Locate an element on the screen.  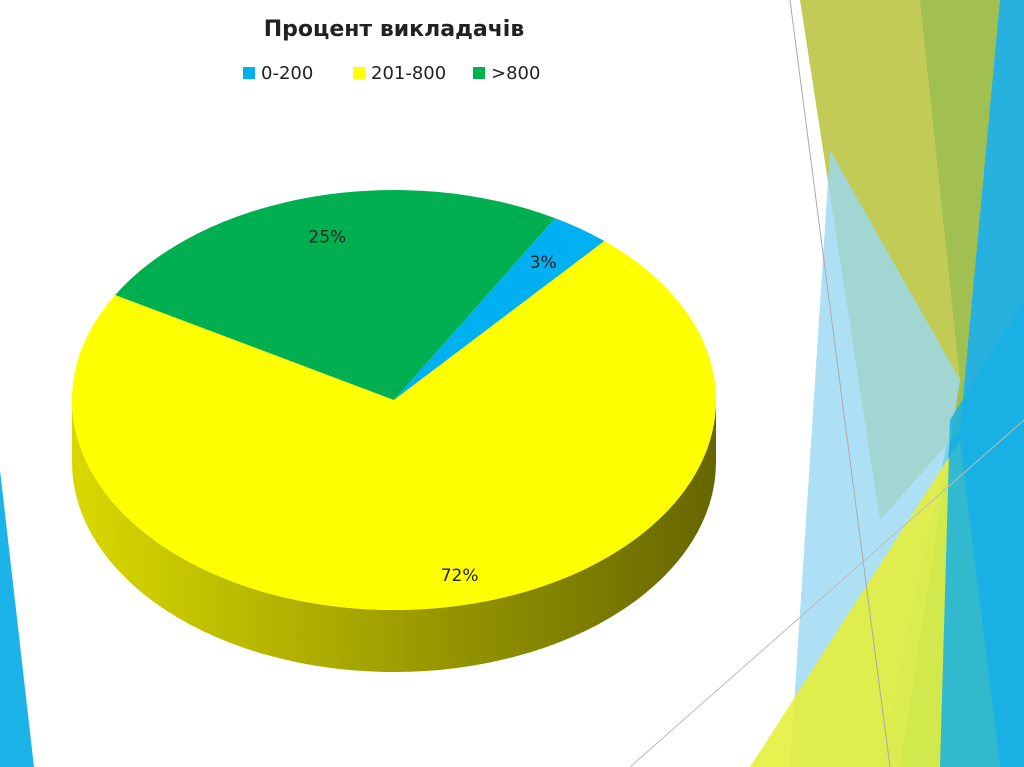
decor-line is located at coordinates (840, 383).